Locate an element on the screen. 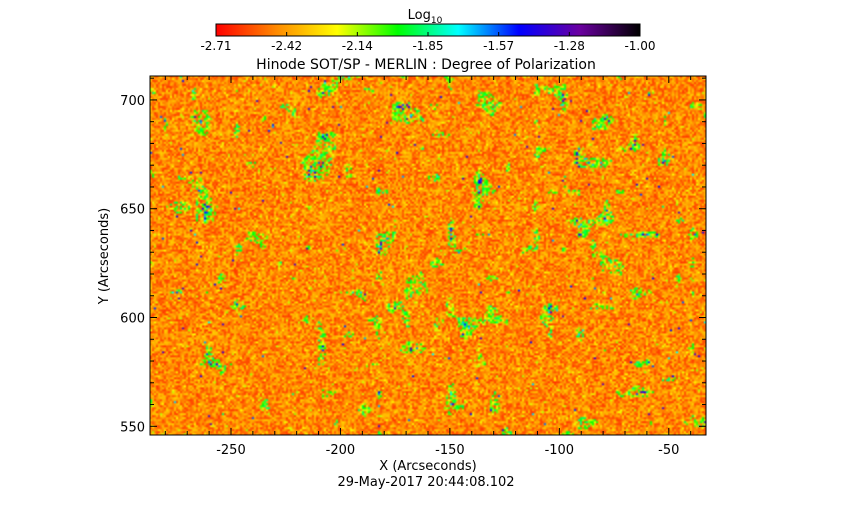 The height and width of the screenshot is (512, 854). y-tick-label: 650 is located at coordinates (132, 210).